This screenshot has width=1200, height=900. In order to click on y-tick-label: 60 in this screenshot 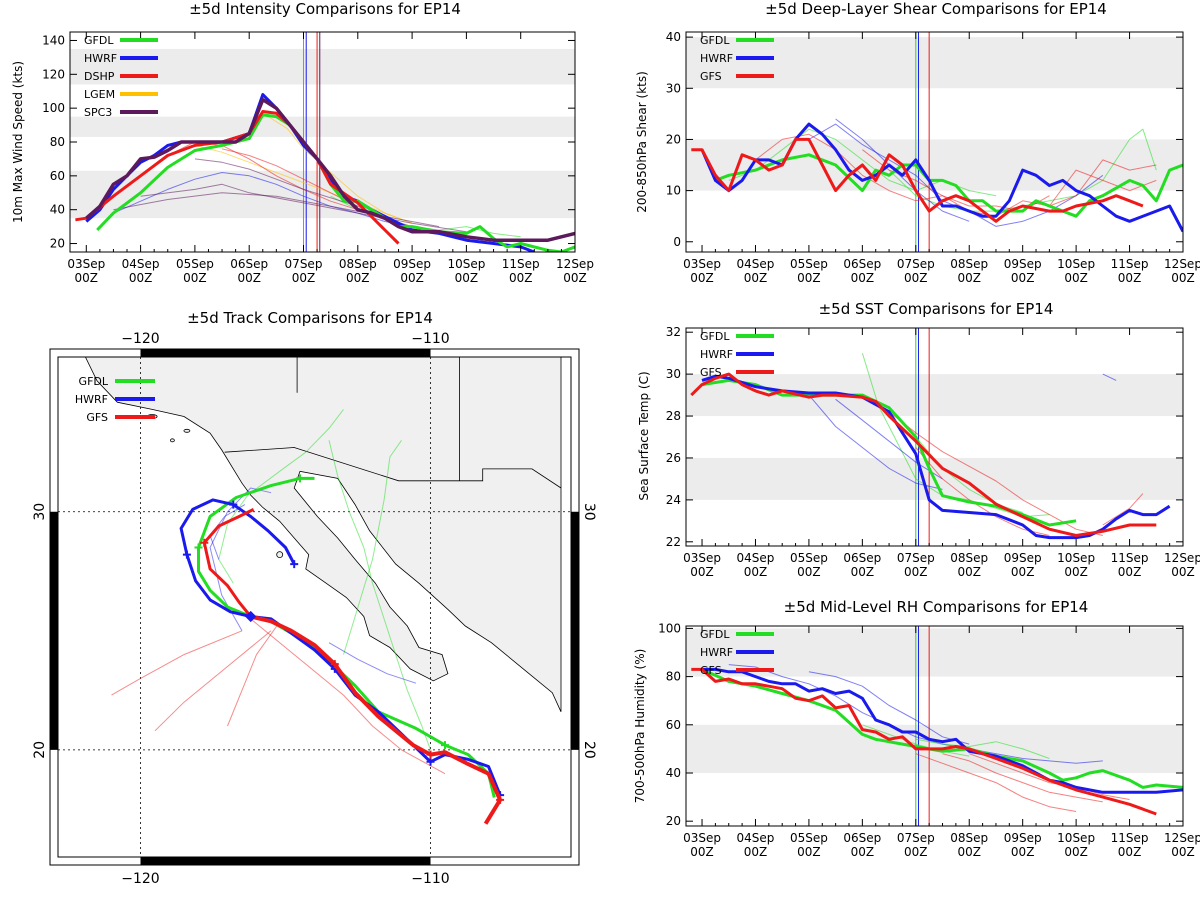, I will do `click(57, 176)`.